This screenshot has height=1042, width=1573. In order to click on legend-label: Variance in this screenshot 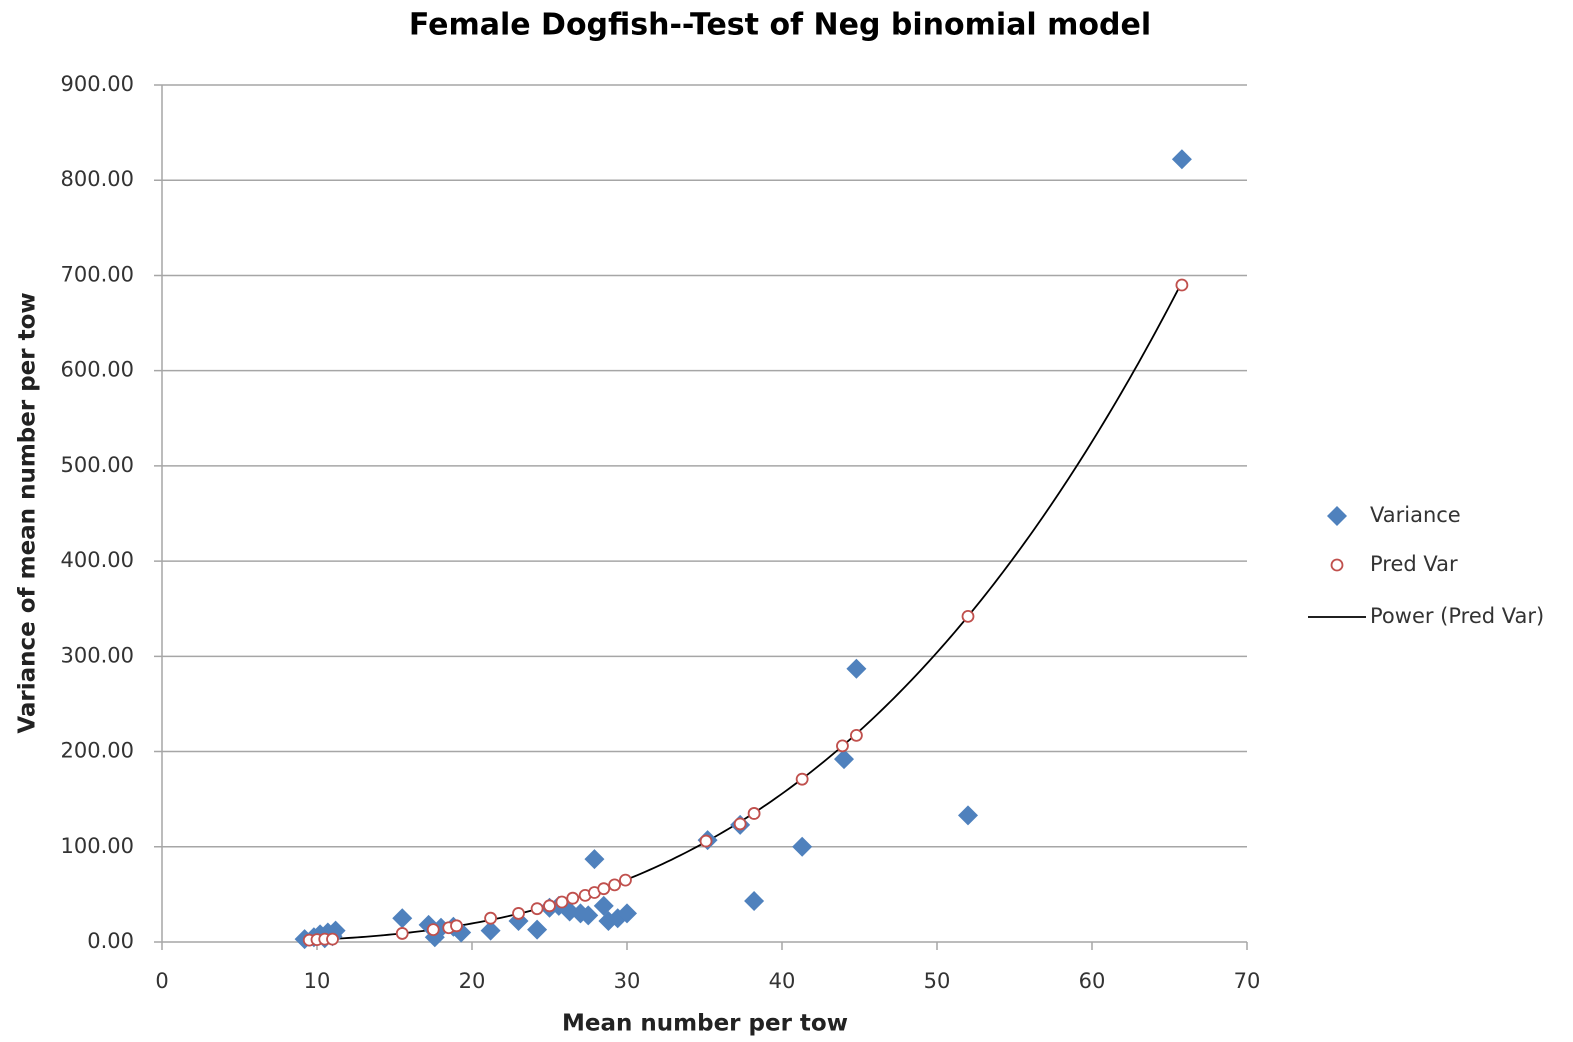, I will do `click(1415, 515)`.